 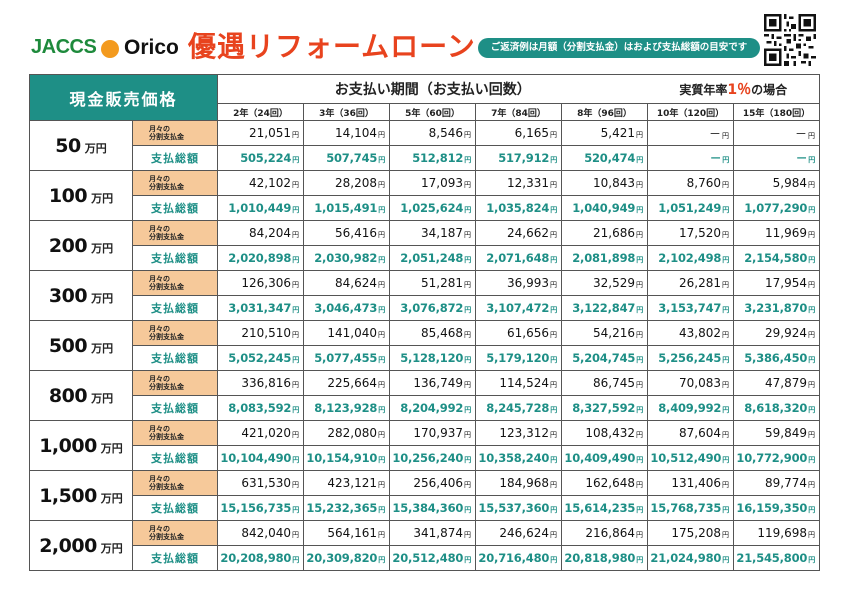 I want to click on rate-prefix: 実質年率, so click(x=703, y=90).